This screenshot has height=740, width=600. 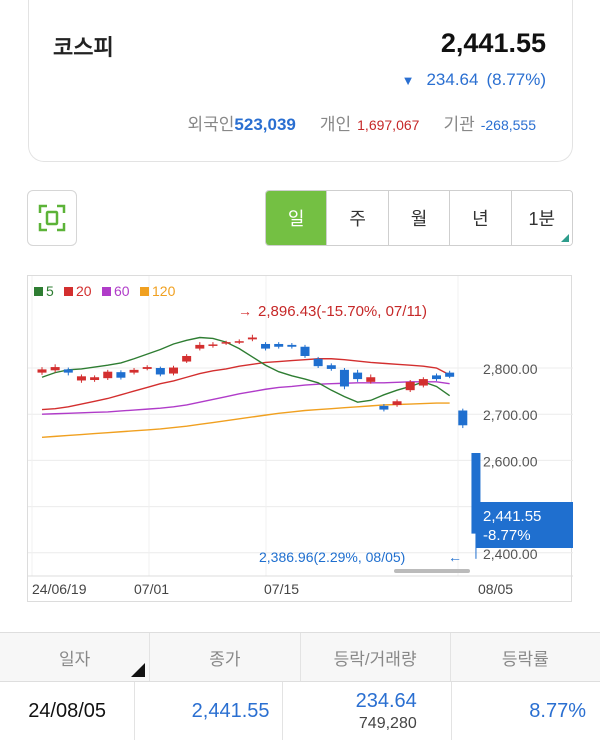 What do you see at coordinates (459, 124) in the screenshot?
I see `institution-label: 기관` at bounding box center [459, 124].